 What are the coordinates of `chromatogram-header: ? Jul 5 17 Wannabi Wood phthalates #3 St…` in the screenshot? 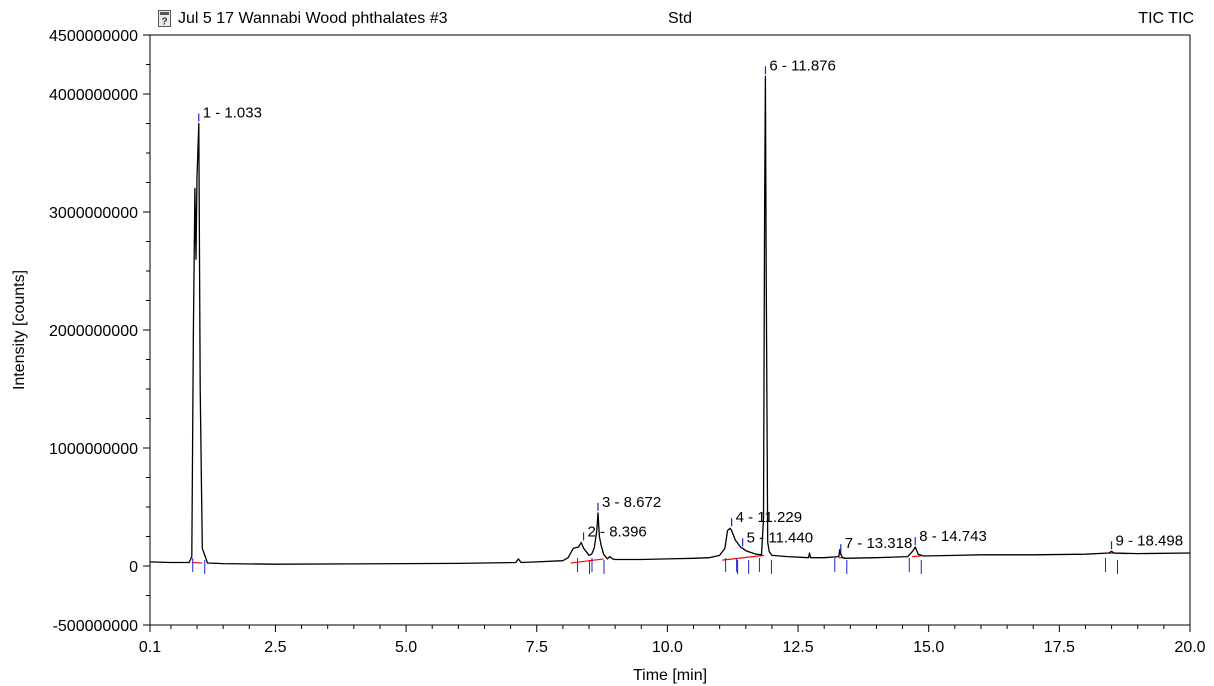 It's located at (607, 17).